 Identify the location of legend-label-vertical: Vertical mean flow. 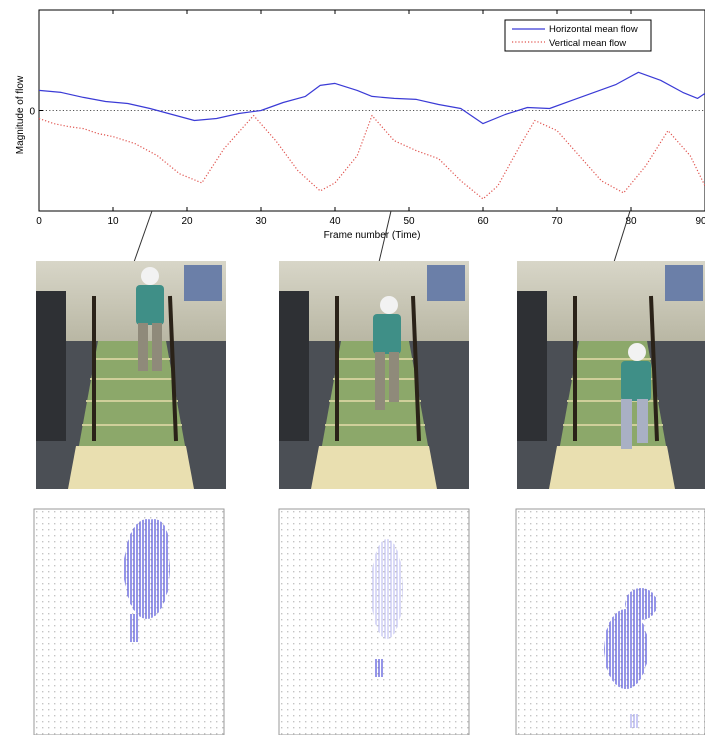
(587, 43).